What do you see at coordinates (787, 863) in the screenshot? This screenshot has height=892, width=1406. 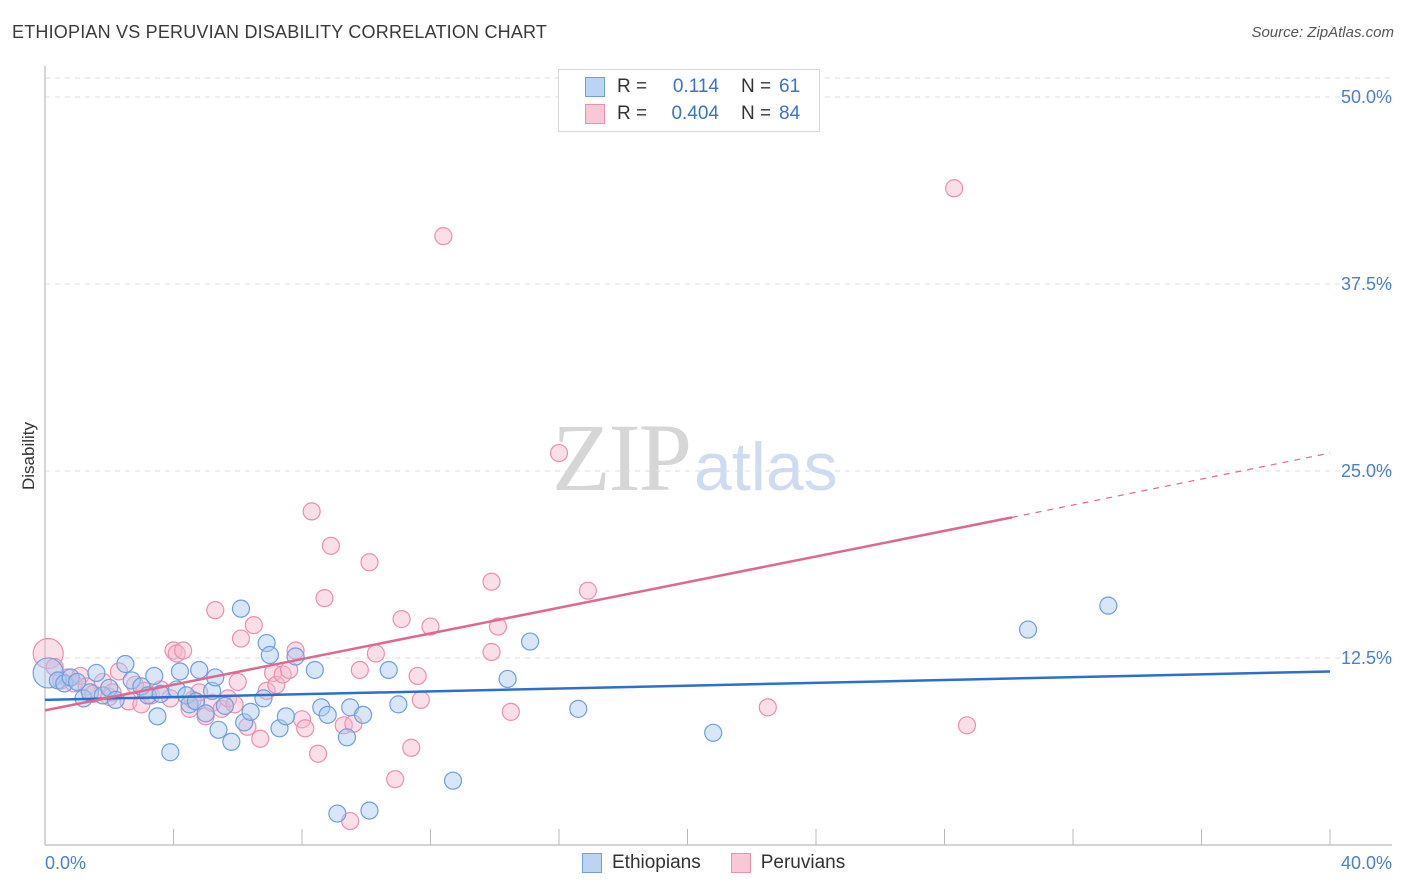 I see `legend-item-peruvians: Peruvians` at bounding box center [787, 863].